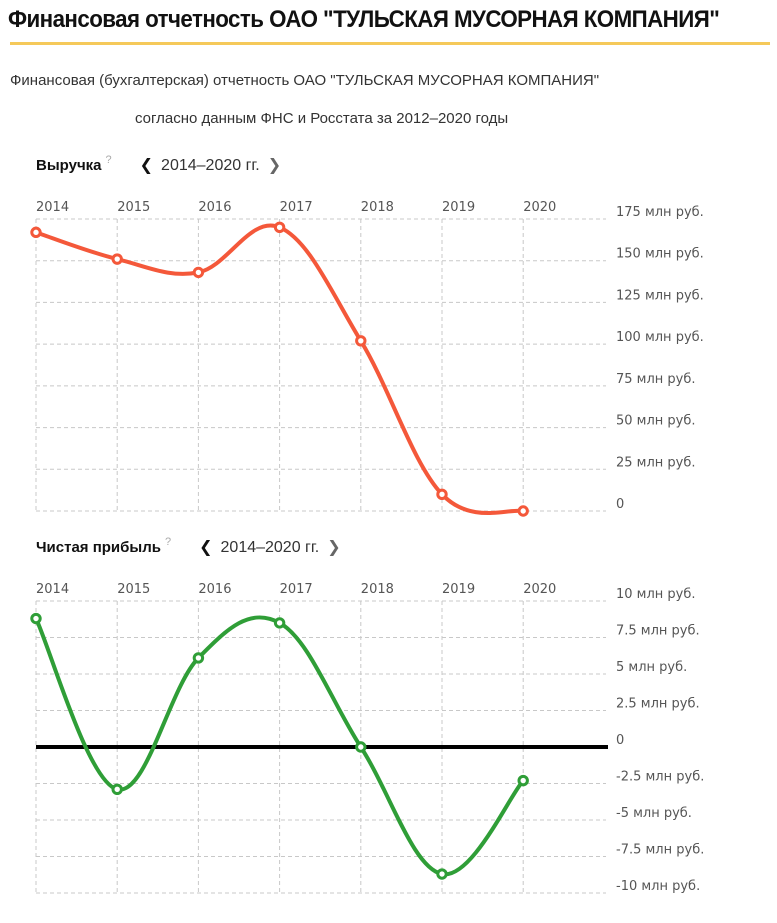 This screenshot has width=777, height=923. What do you see at coordinates (660, 337) in the screenshot?
I see `y-tick-label: 100 млн руб.` at bounding box center [660, 337].